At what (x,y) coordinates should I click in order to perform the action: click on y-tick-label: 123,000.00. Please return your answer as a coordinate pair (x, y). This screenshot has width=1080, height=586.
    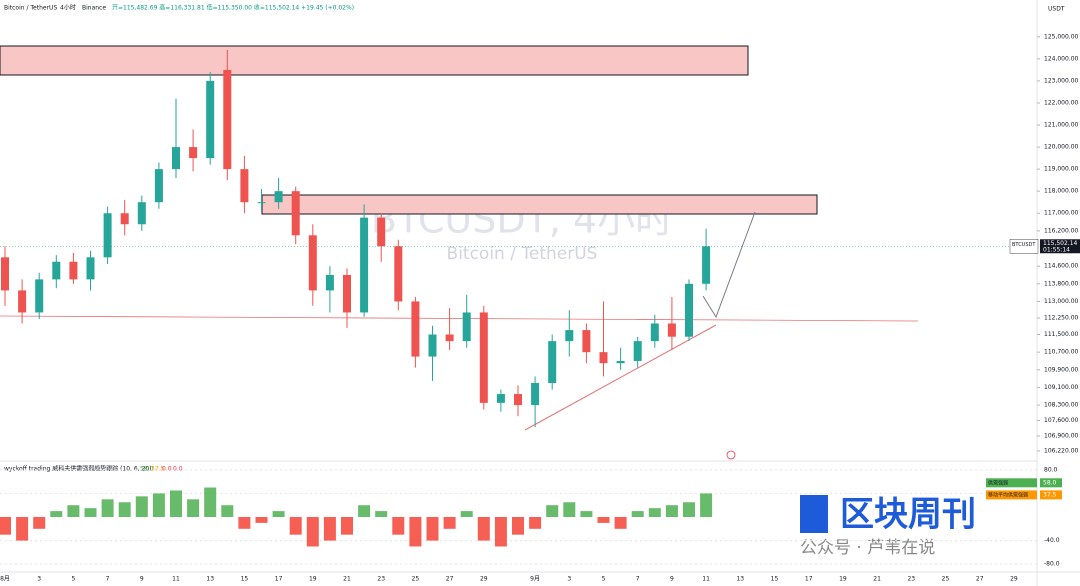
    Looking at the image, I should click on (1061, 80).